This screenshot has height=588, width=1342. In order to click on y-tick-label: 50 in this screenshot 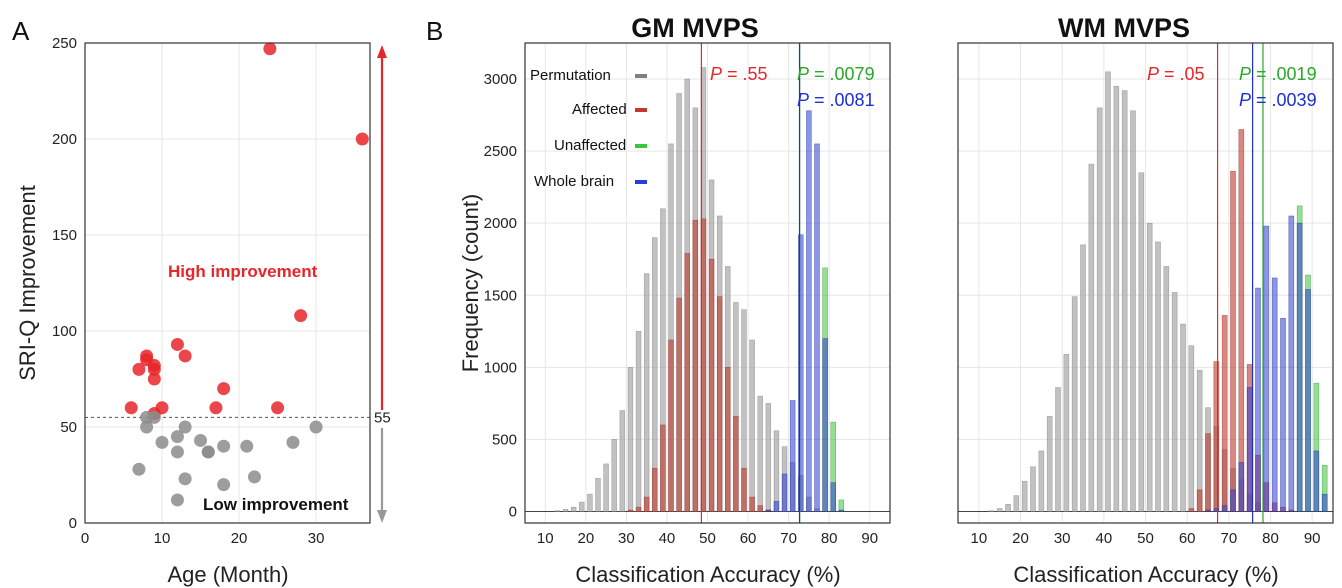, I will do `click(68, 427)`.